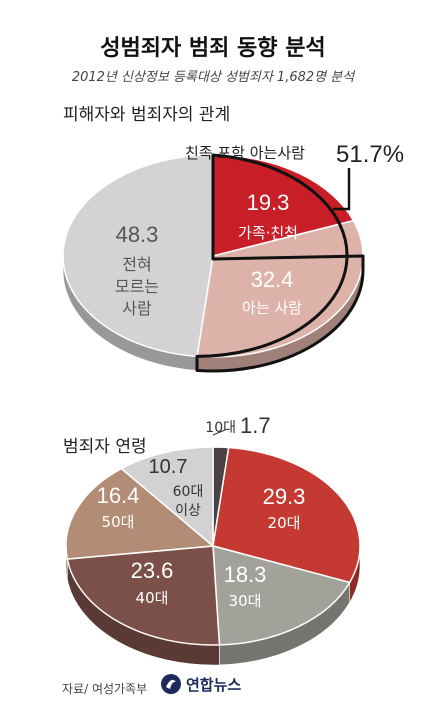 The height and width of the screenshot is (726, 426). I want to click on slice-value-3: 18.3, so click(245, 574).